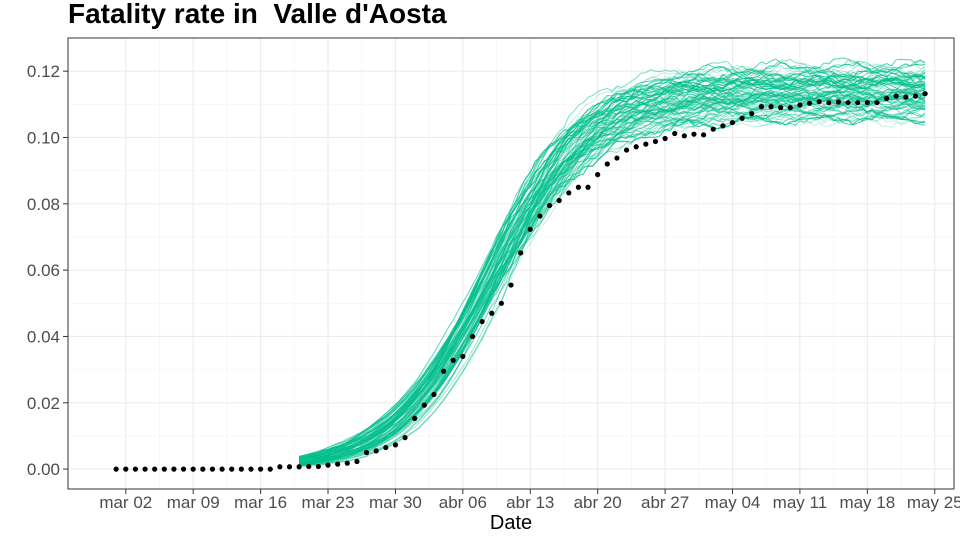 The image size is (960, 540). I want to click on x-tick-label: may 25, so click(933, 502).